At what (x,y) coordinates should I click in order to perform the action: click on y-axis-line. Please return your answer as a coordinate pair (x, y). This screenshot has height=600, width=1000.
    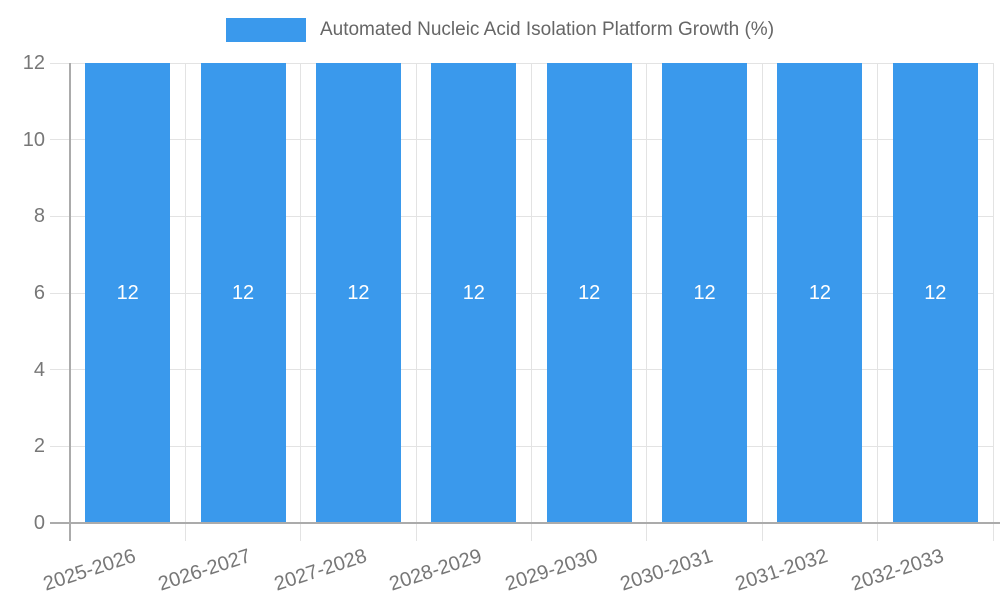
    Looking at the image, I should click on (70, 302).